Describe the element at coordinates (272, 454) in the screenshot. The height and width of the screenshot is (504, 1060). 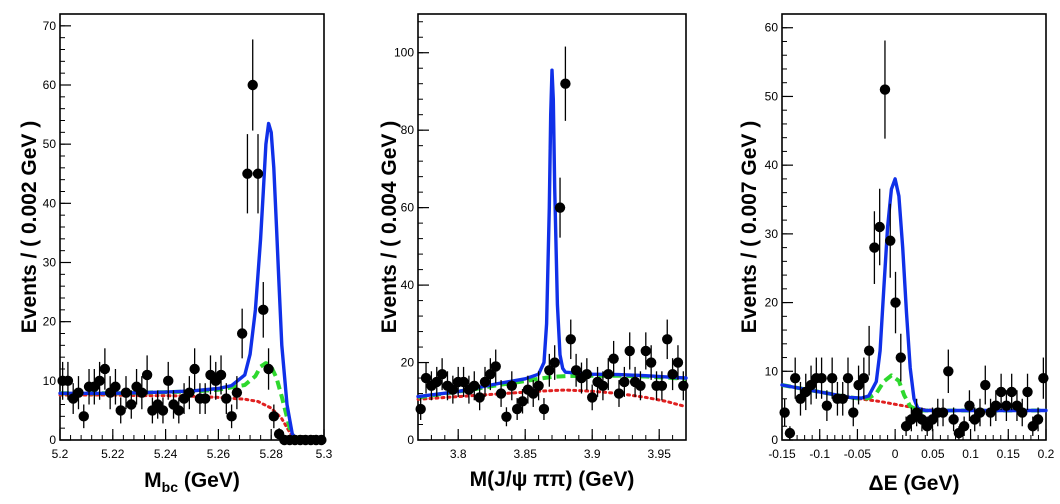
I see `x-tick-label: 5.28` at that location.